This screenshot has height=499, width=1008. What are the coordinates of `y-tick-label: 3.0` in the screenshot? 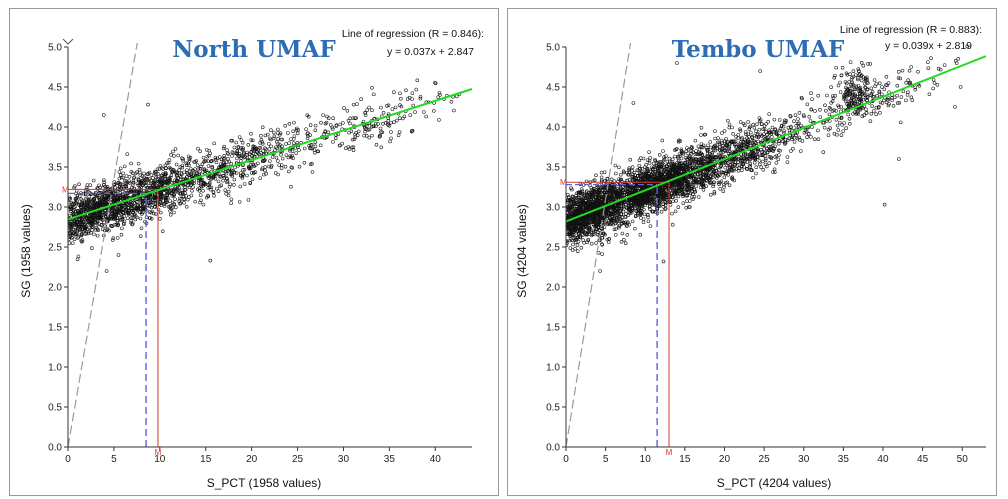 It's located at (55, 208).